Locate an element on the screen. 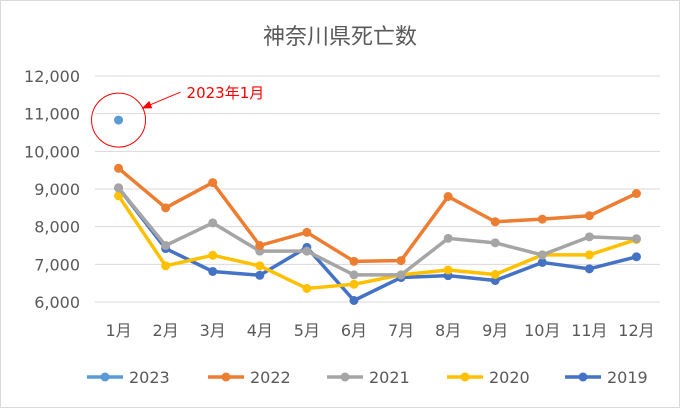 This screenshot has height=408, width=680. legend-label: 2019 is located at coordinates (627, 377).